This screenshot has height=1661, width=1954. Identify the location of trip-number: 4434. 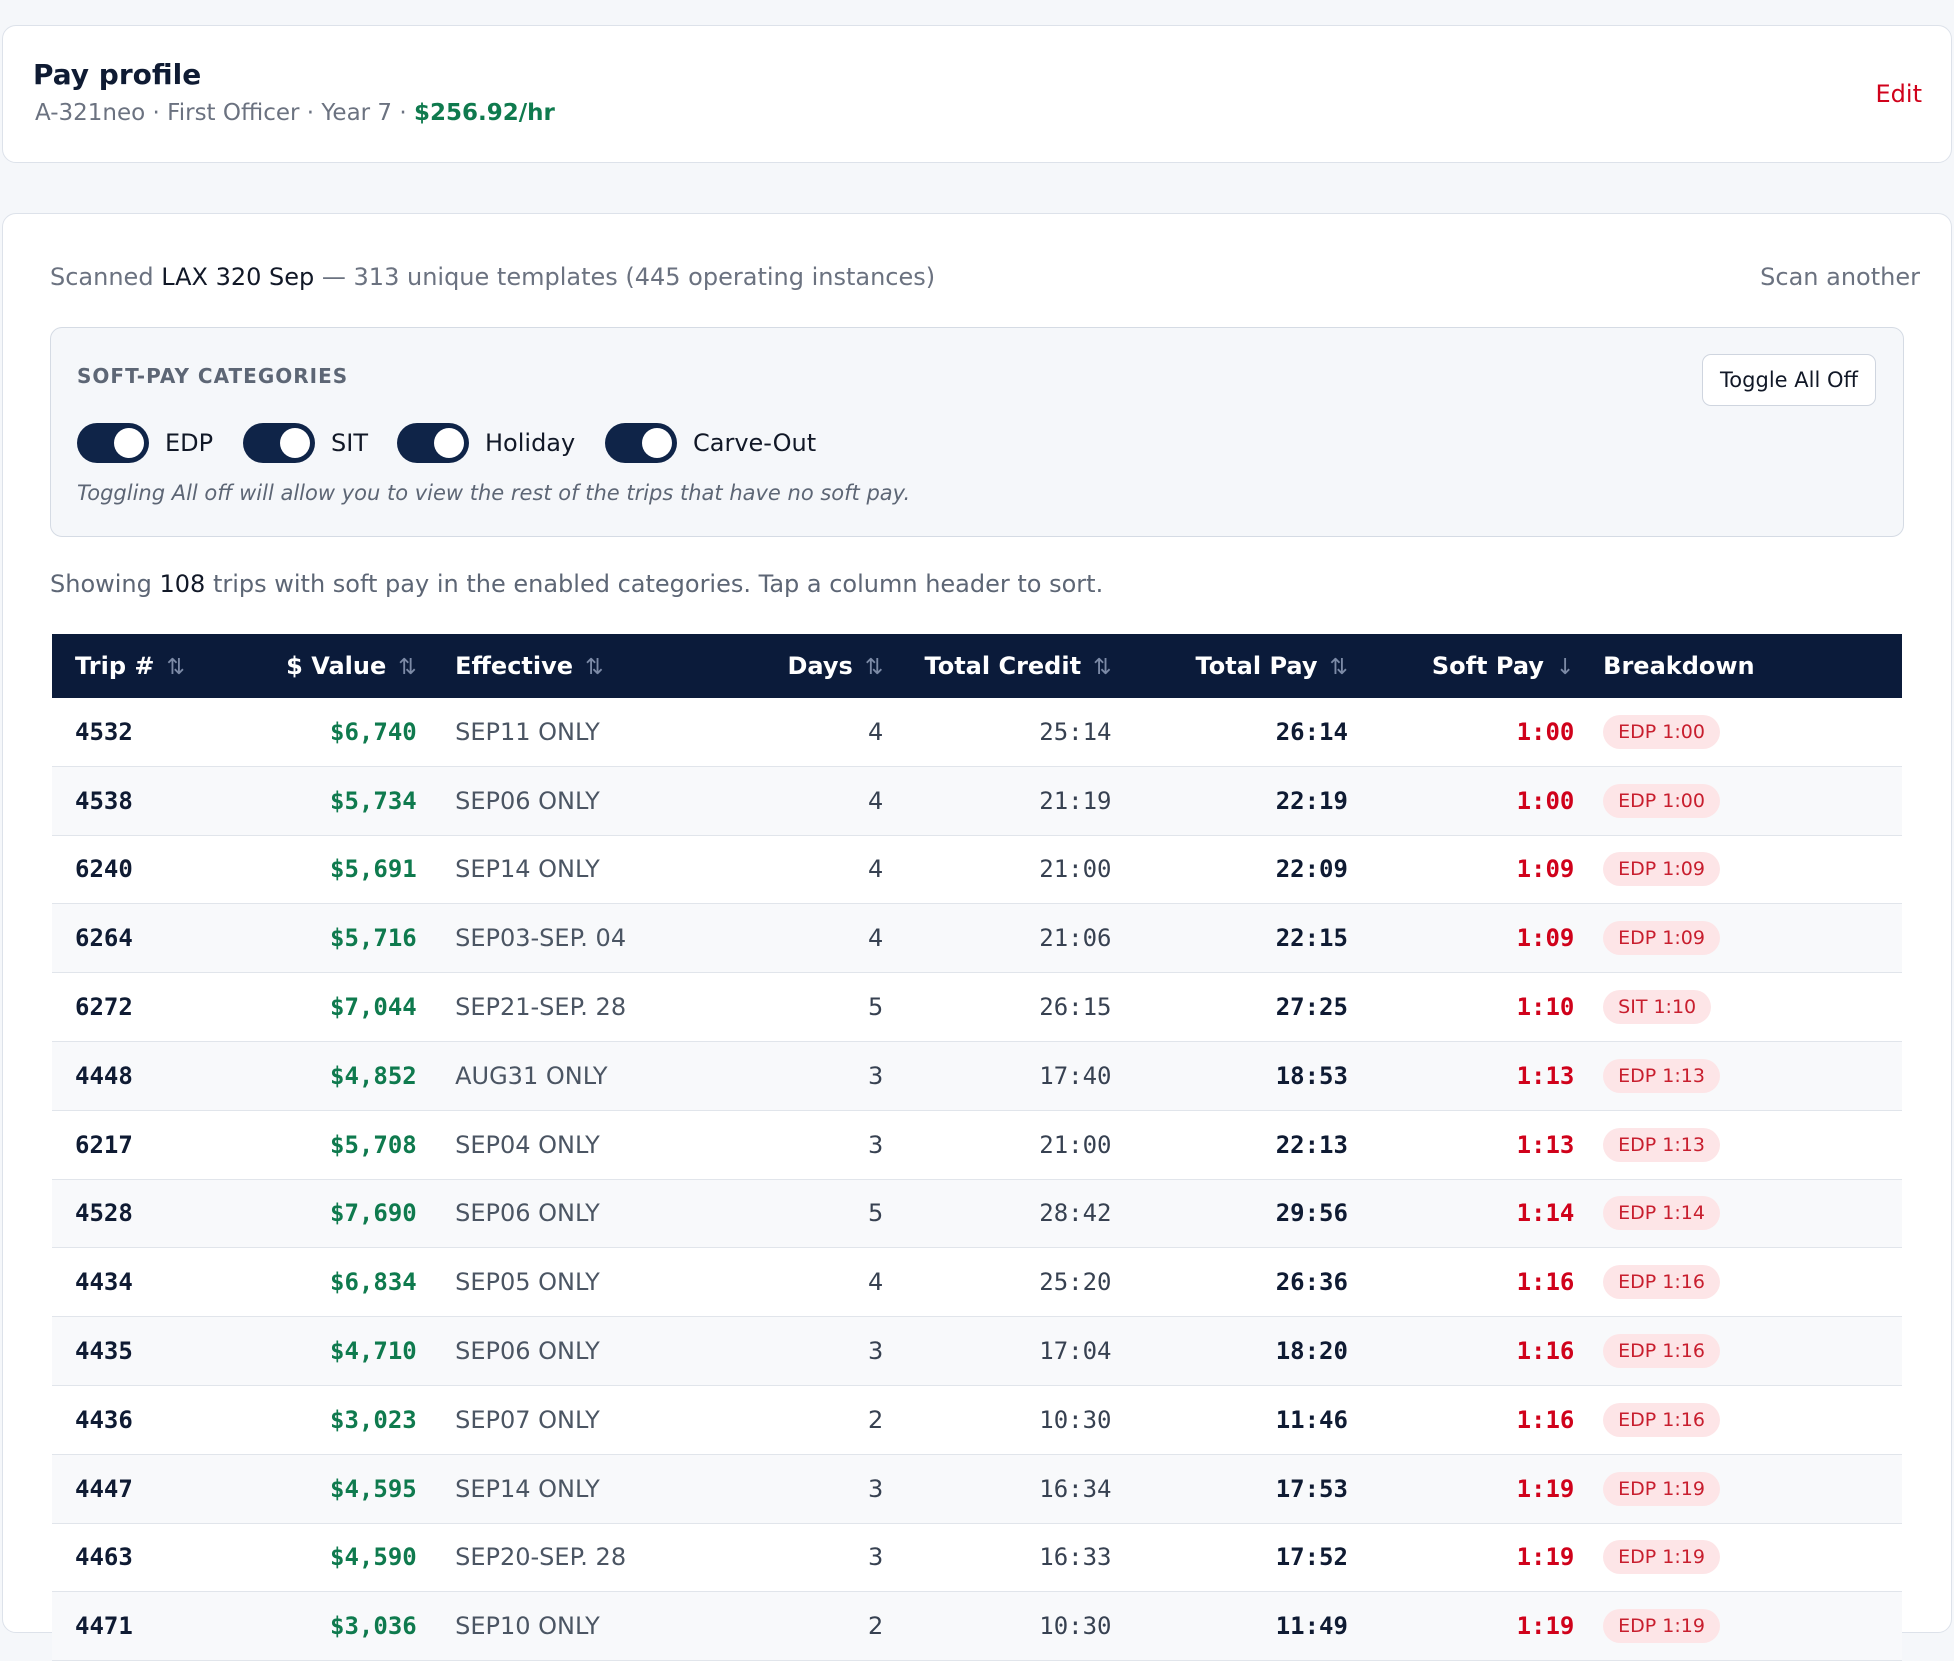
(138, 1282).